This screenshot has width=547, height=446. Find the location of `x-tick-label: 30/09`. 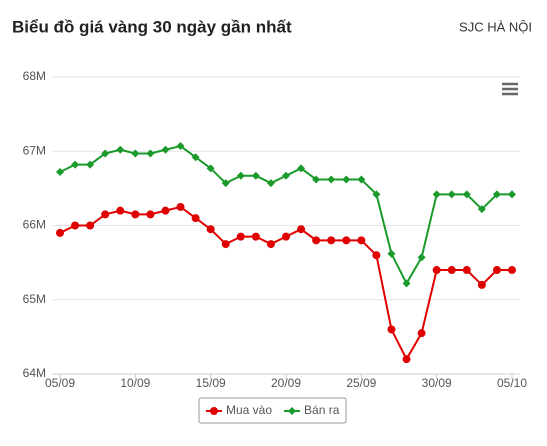

x-tick-label: 30/09 is located at coordinates (437, 383).